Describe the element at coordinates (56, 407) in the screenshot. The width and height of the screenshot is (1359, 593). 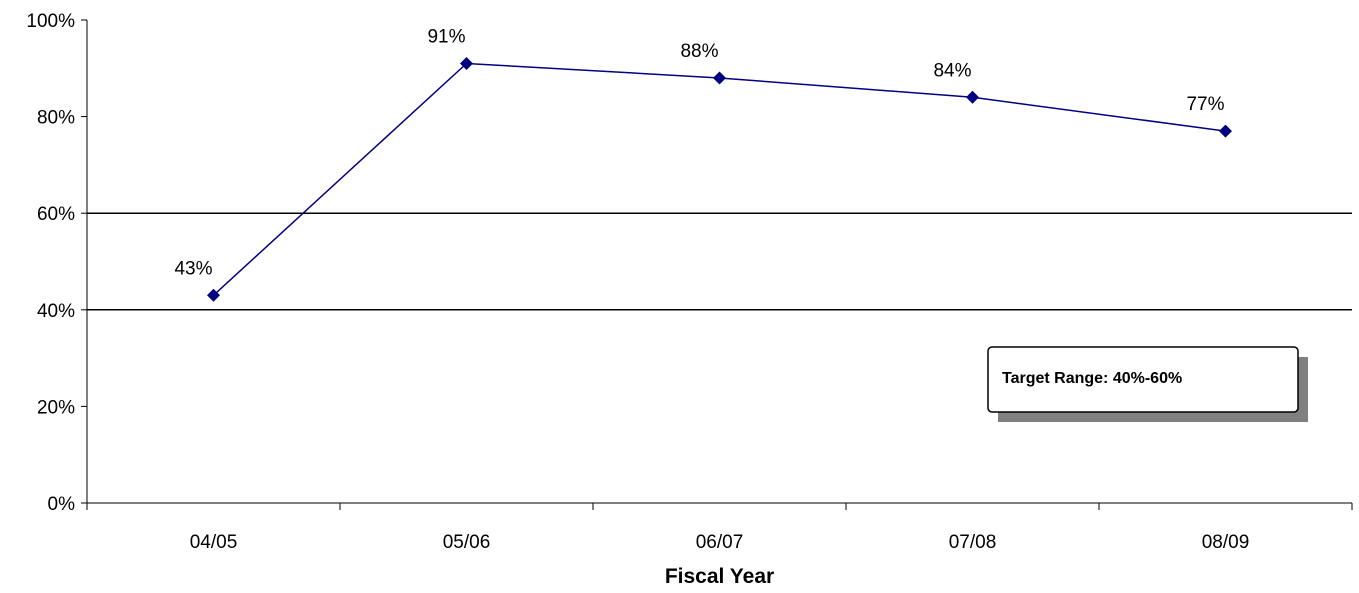
I see `y-tick-label: 20%` at that location.